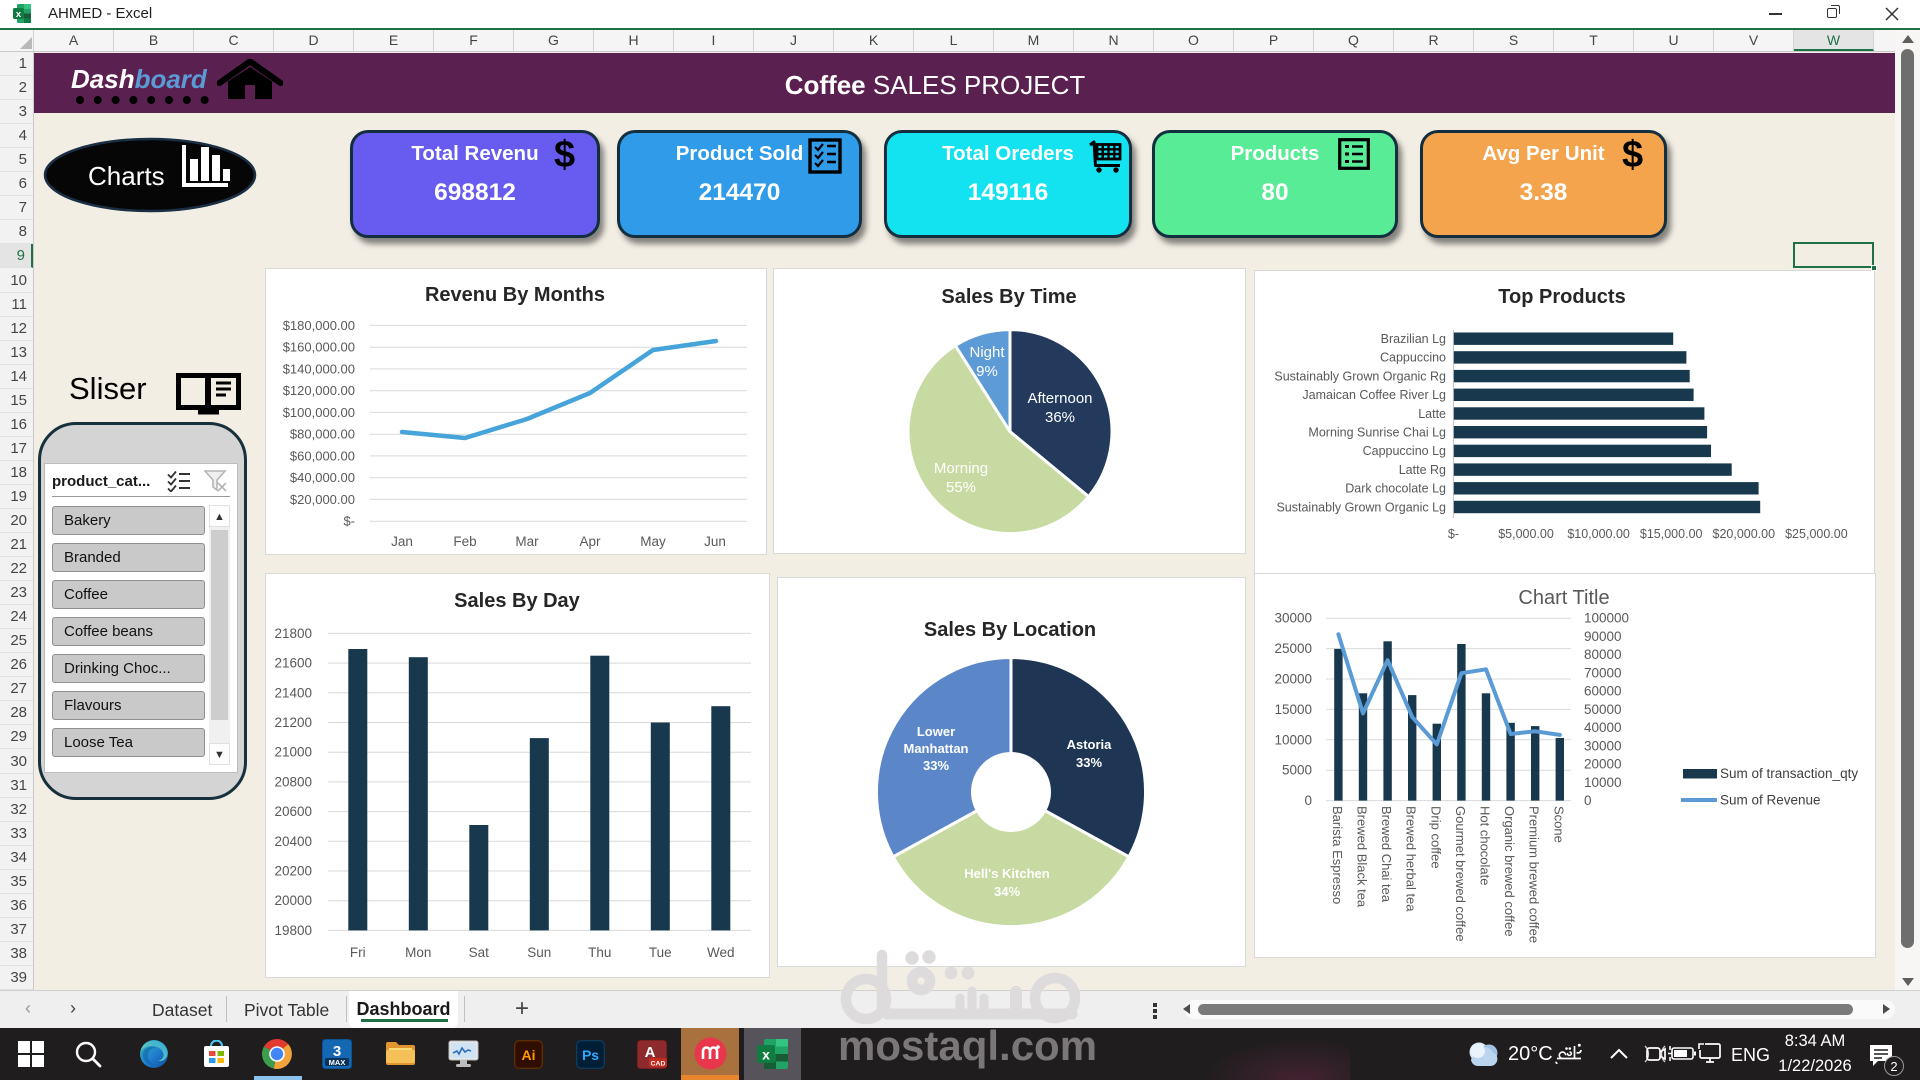  I want to click on svg-text: Thu, so click(599, 952).